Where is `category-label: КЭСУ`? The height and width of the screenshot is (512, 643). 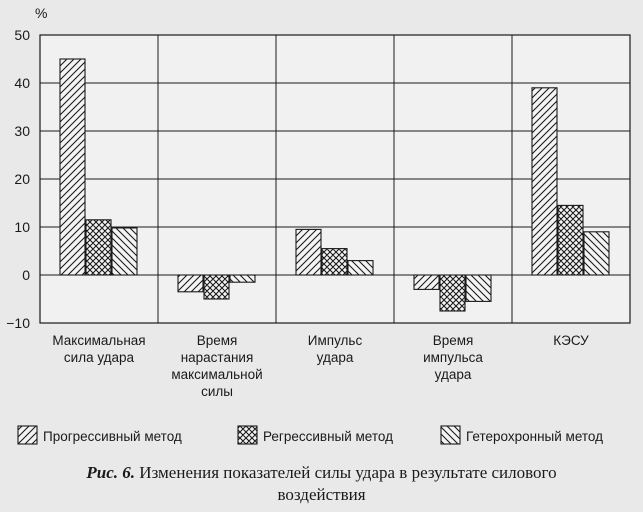
category-label: КЭСУ is located at coordinates (571, 340).